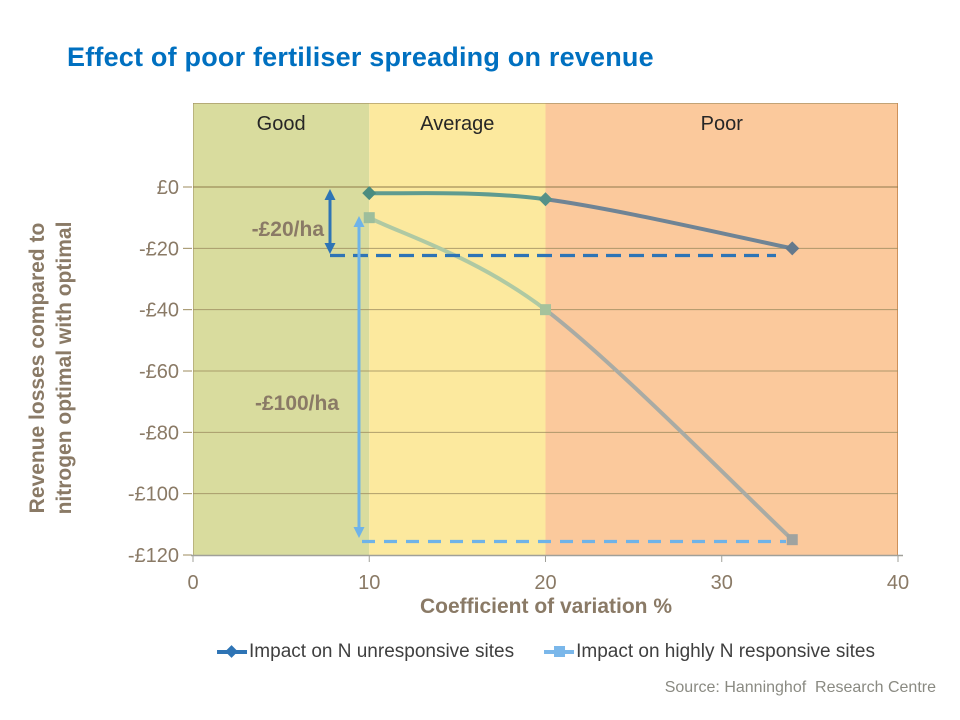 The image size is (960, 720). Describe the element at coordinates (457, 124) in the screenshot. I see `zone-label-average: Average` at that location.